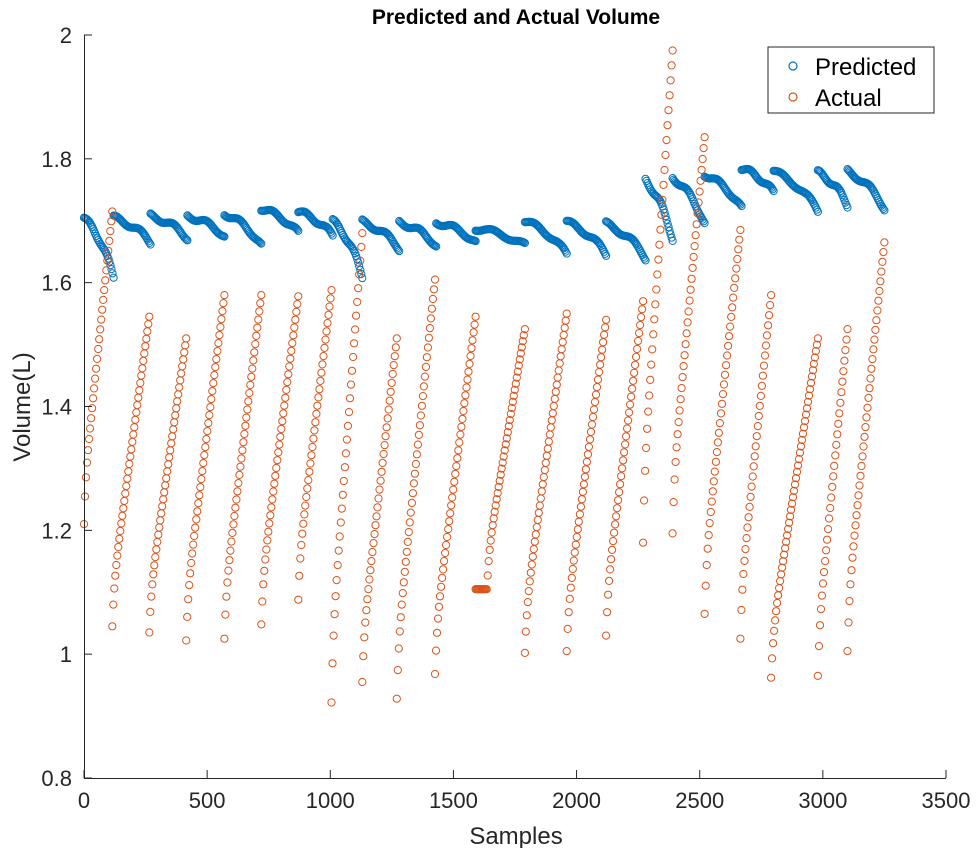 The height and width of the screenshot is (848, 977). I want to click on legend-marker-actual, so click(793, 97).